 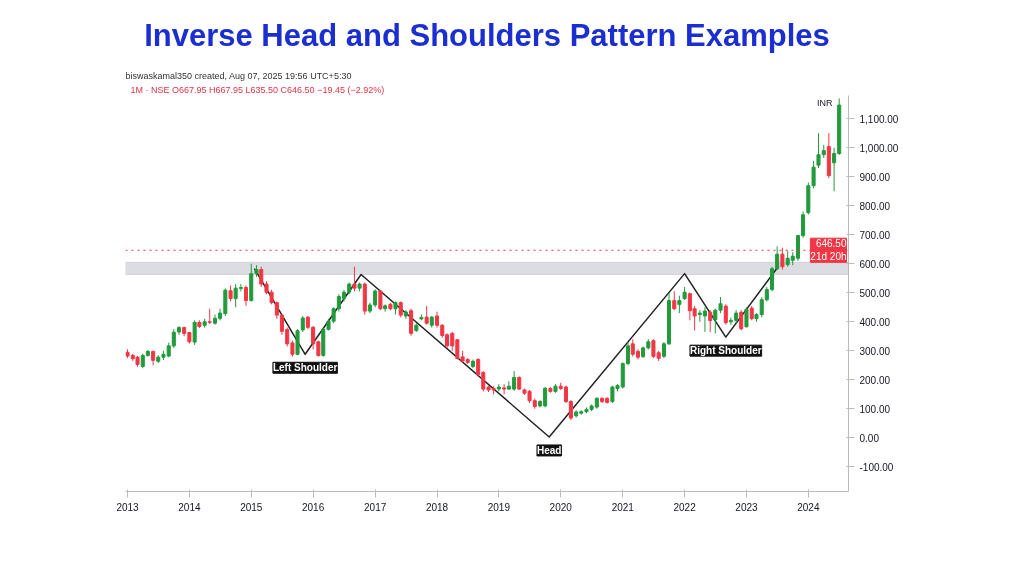 What do you see at coordinates (747, 507) in the screenshot?
I see `x-tick-label: 2023` at bounding box center [747, 507].